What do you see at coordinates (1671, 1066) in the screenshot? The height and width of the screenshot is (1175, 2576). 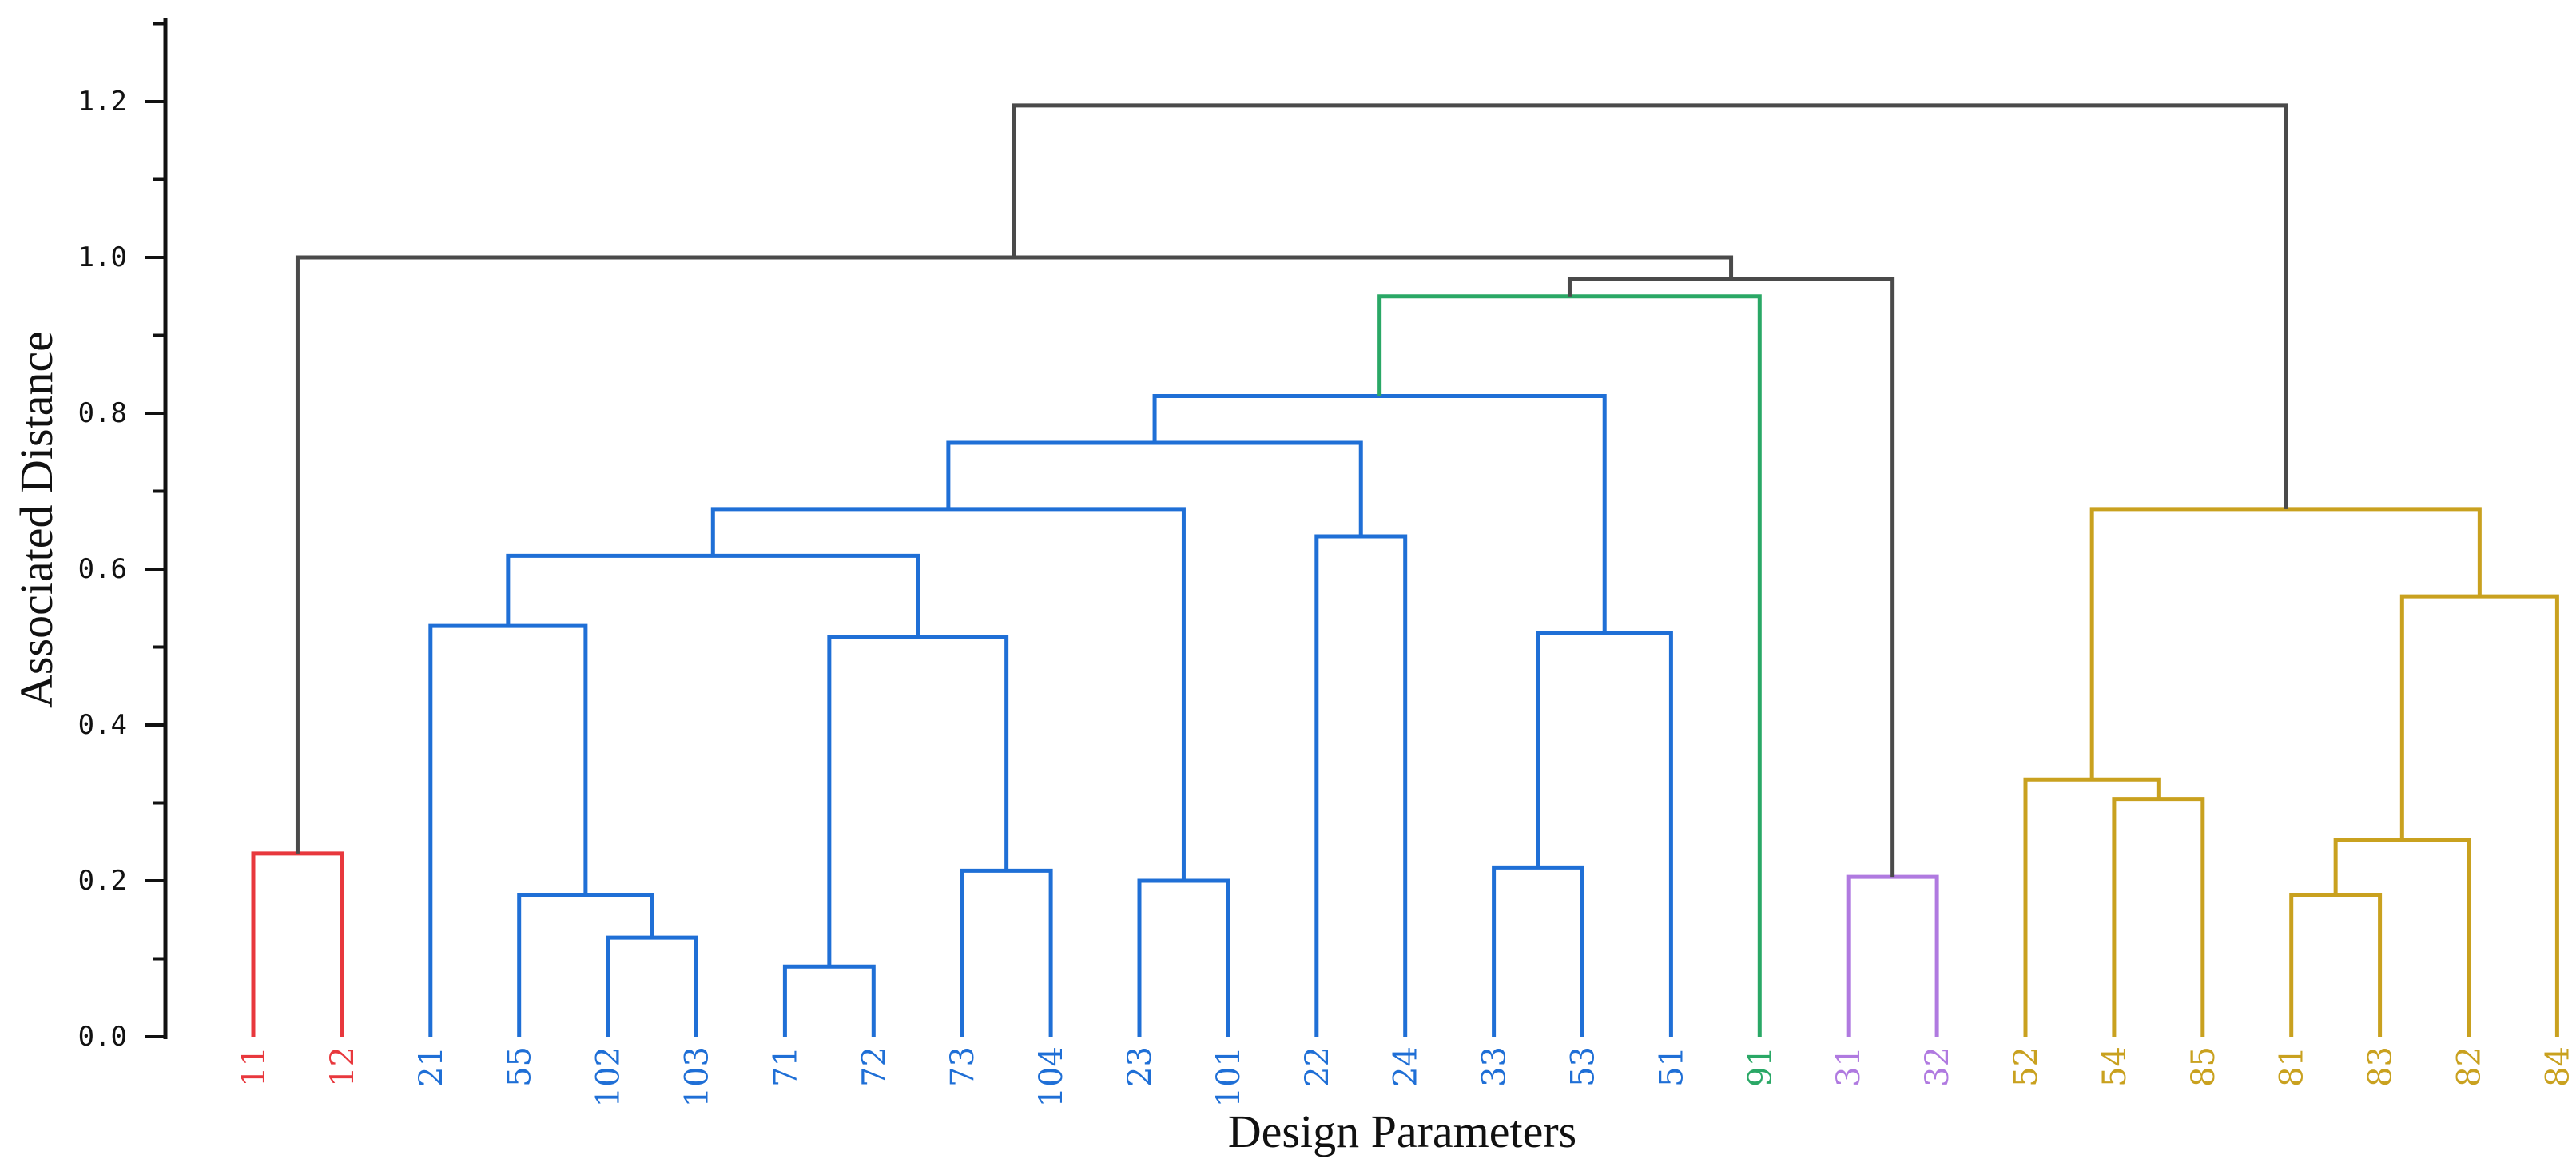 I see `leaf-label-51: 51` at bounding box center [1671, 1066].